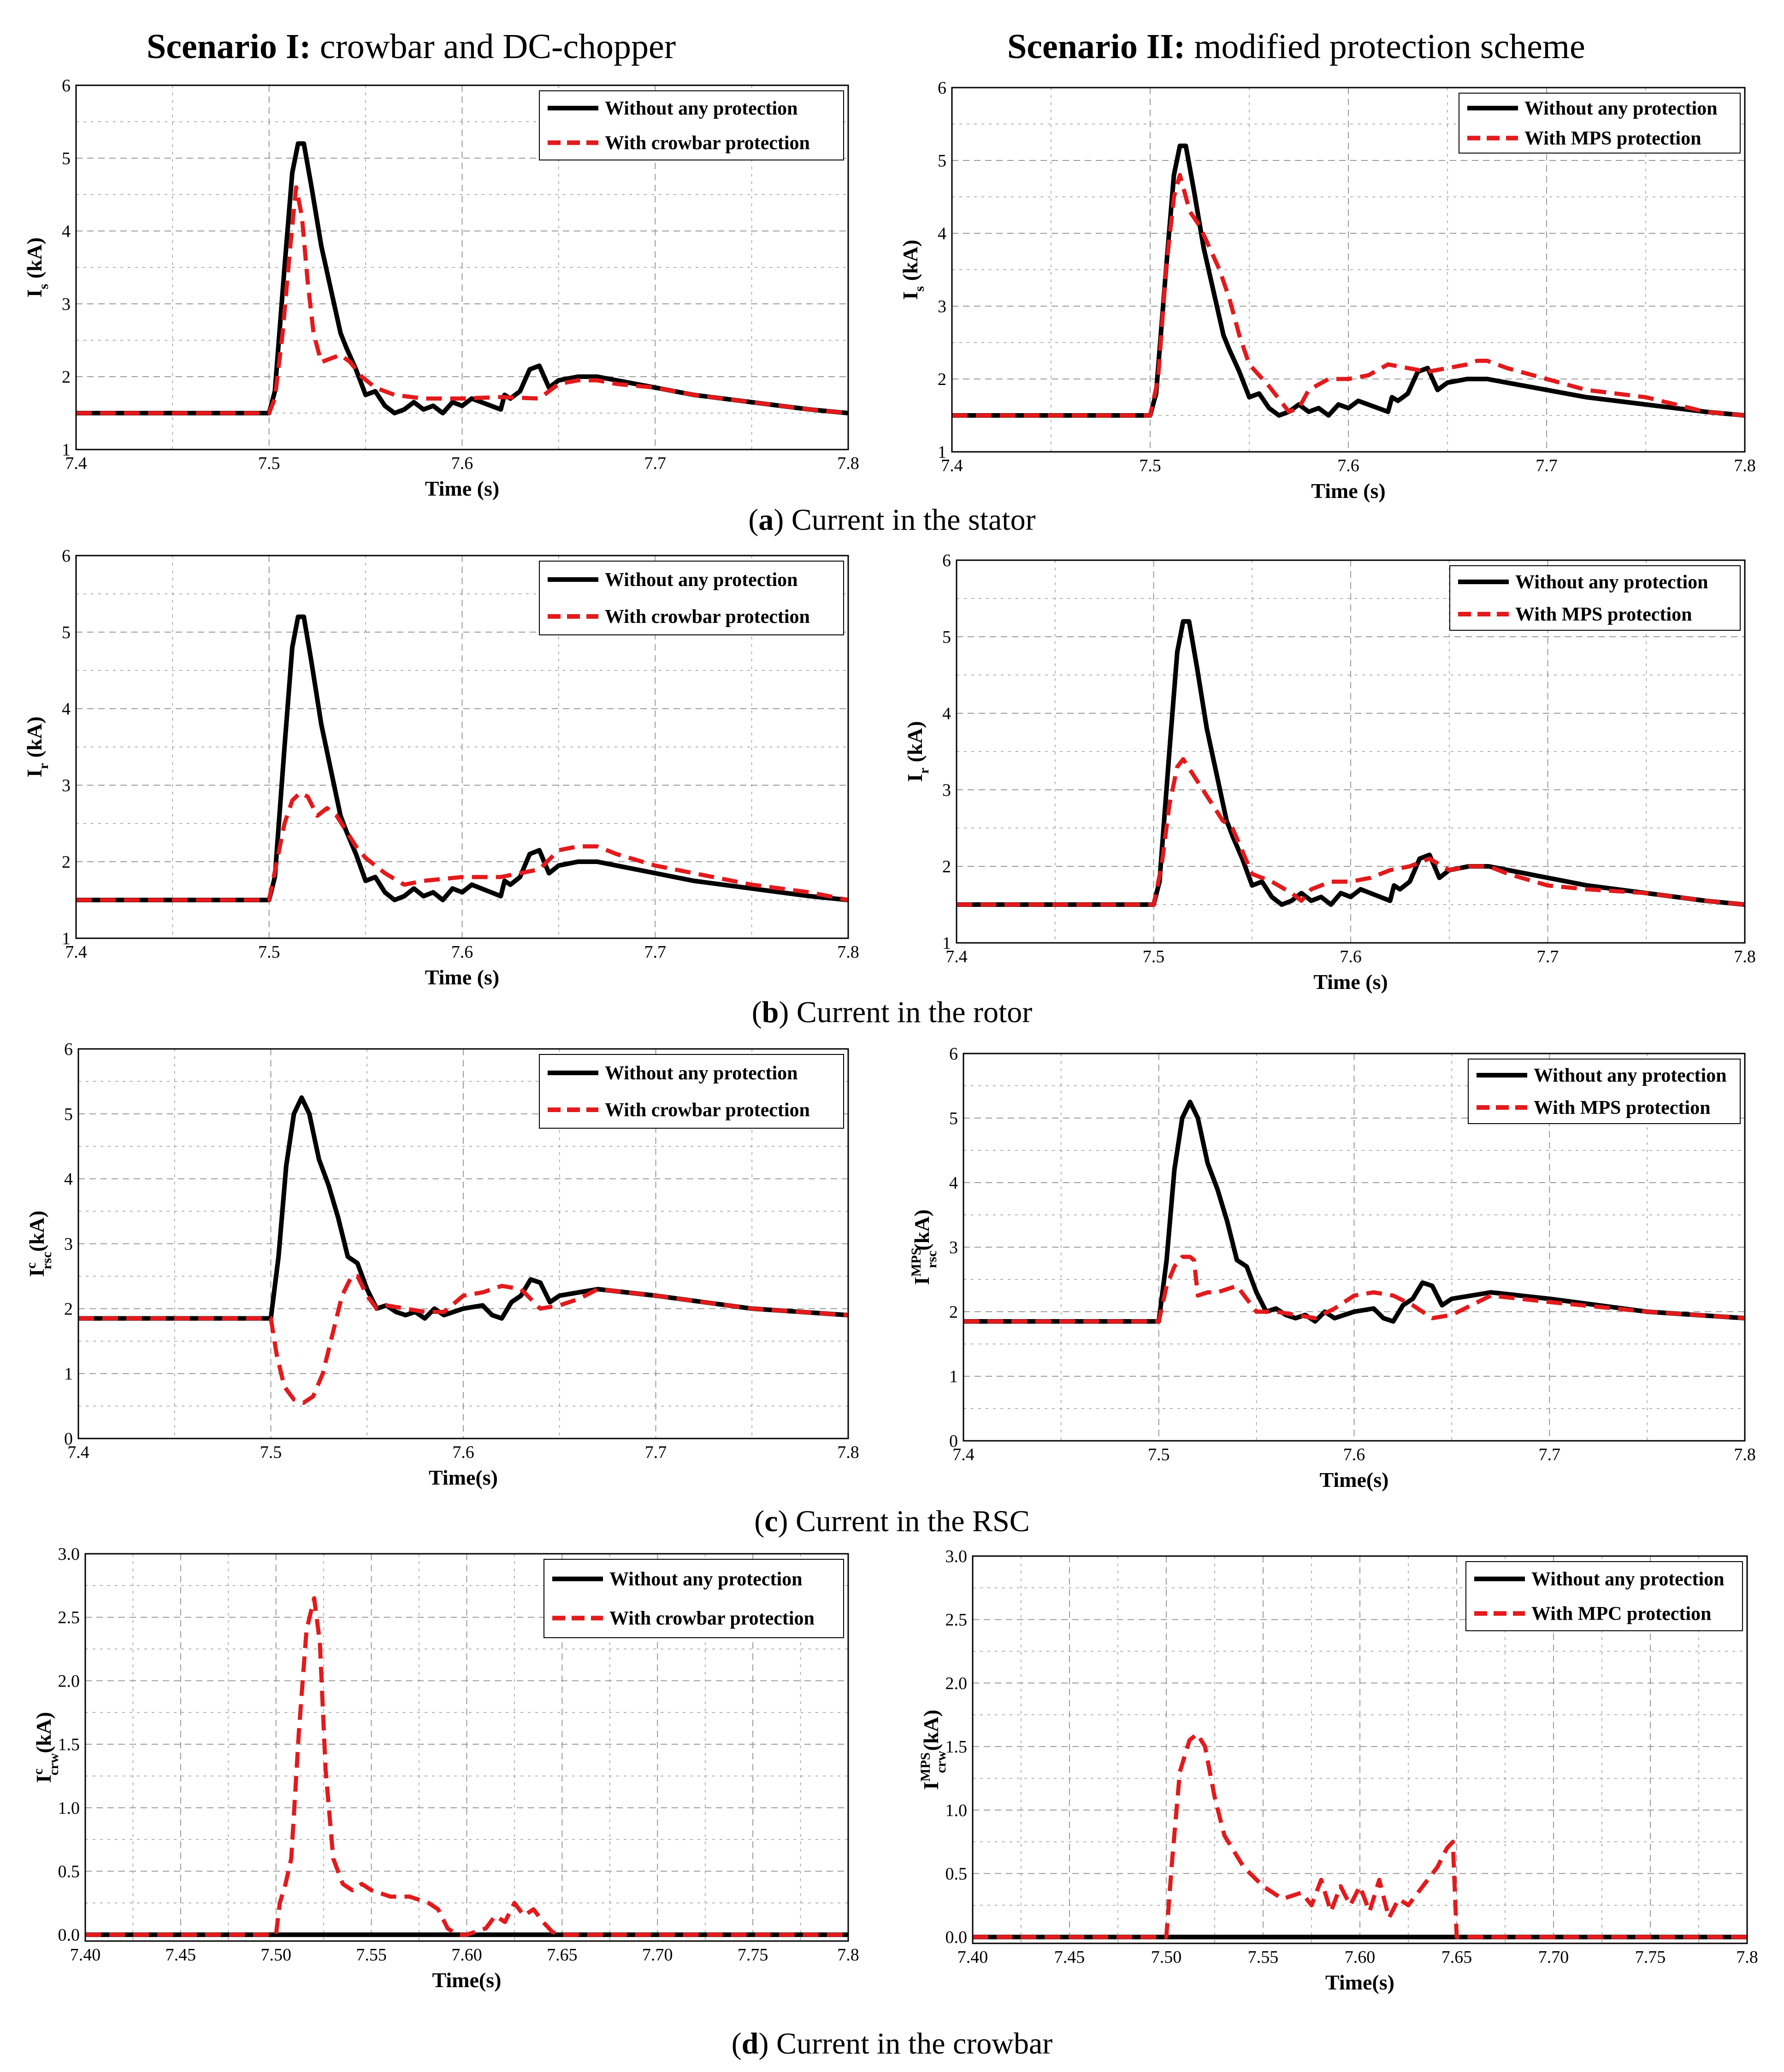 This screenshot has width=1784, height=2072. What do you see at coordinates (657, 1955) in the screenshot?
I see `x-tick-label: 7.70` at bounding box center [657, 1955].